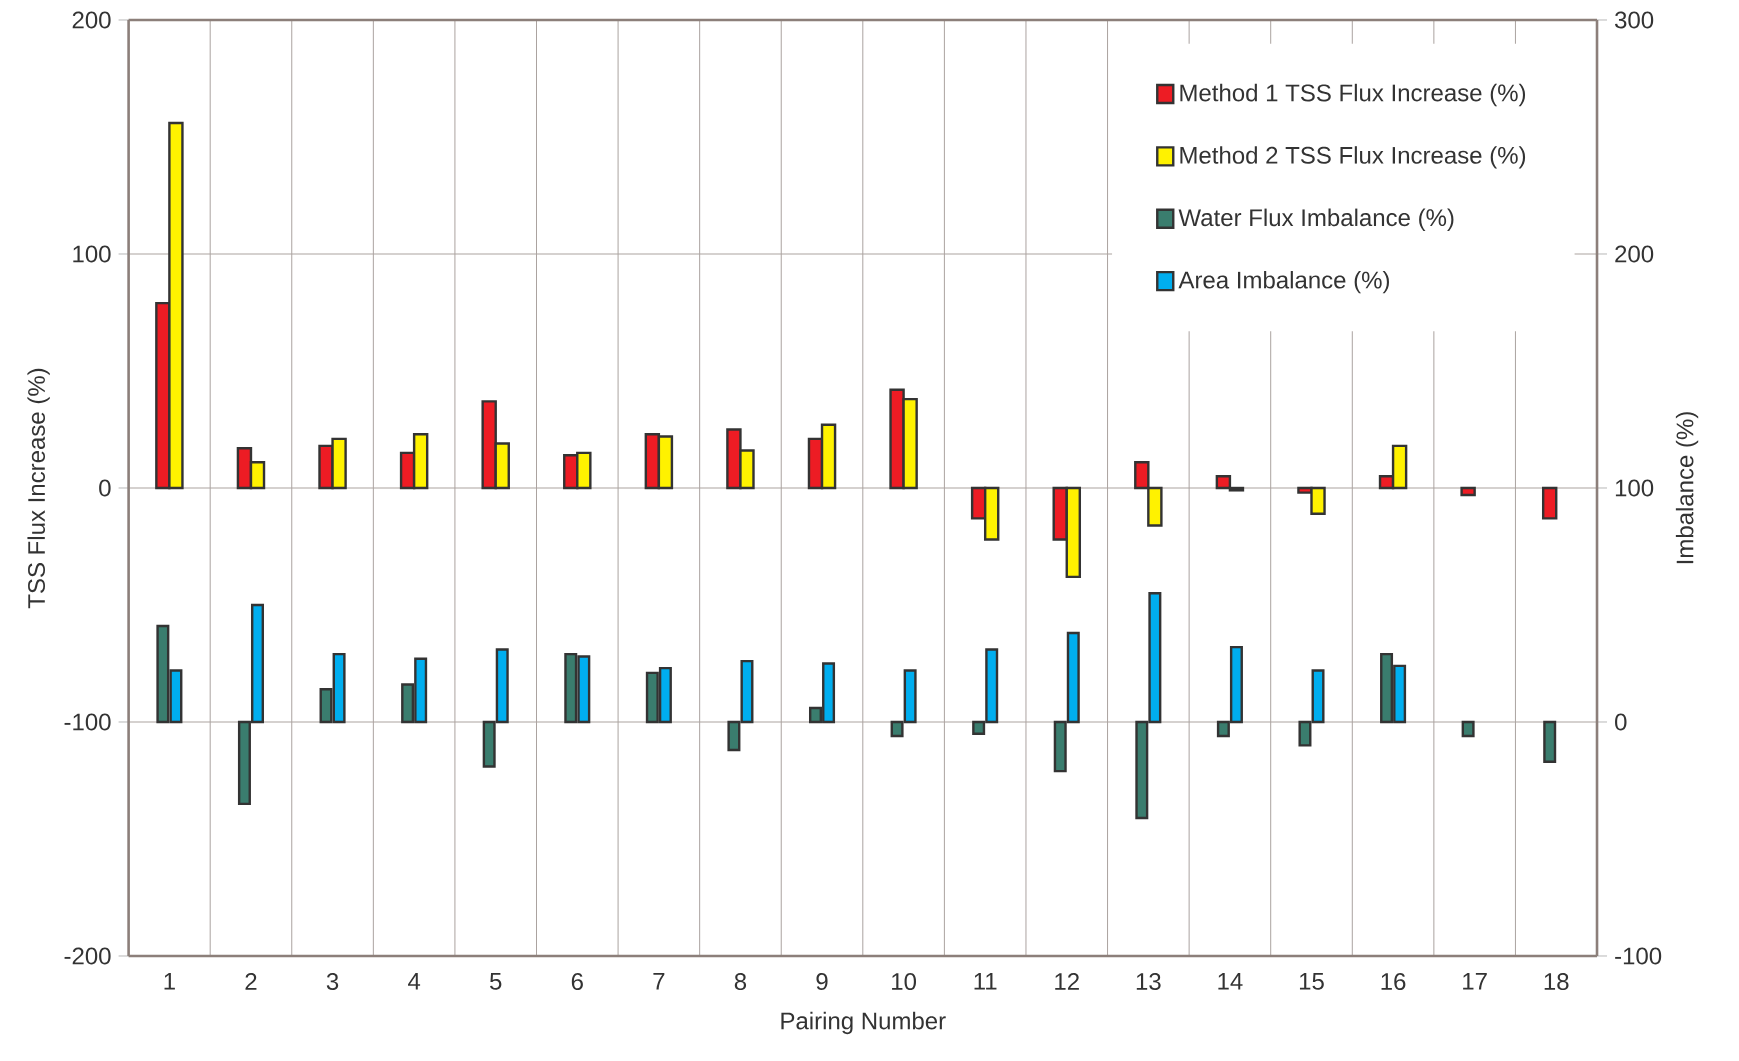 This screenshot has height=1061, width=1739. Describe the element at coordinates (87, 722) in the screenshot. I see `y-tick-label: -100` at that location.